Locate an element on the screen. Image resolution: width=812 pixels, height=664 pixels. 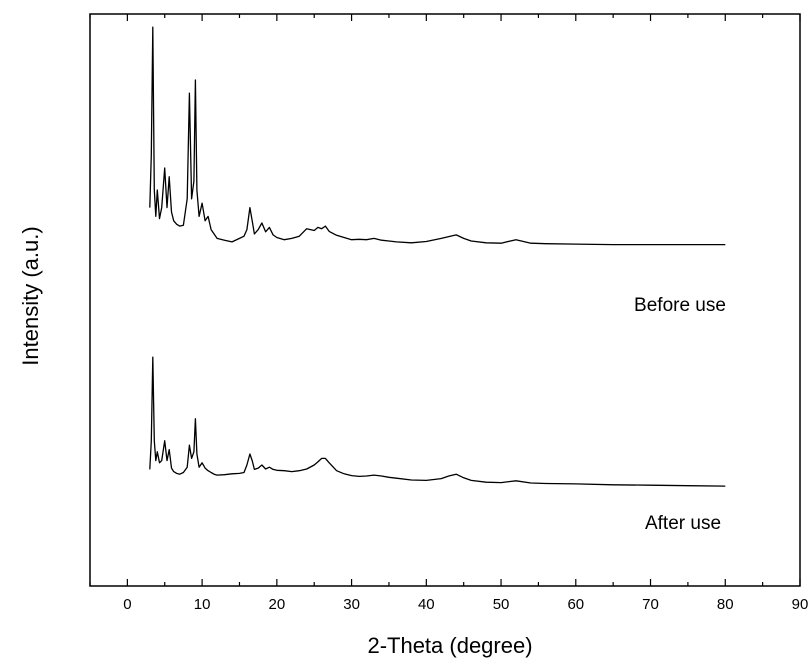
x-tick-label-10: 10 is located at coordinates (202, 604).